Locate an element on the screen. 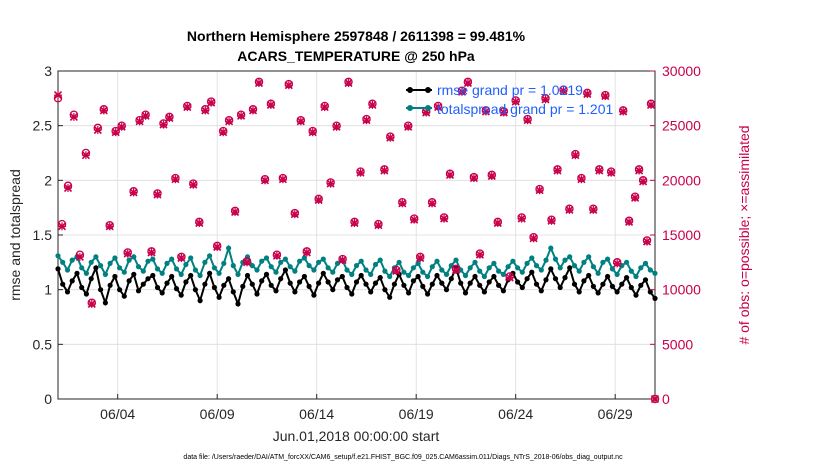  x-tick-label: 06/04 is located at coordinates (117, 414).